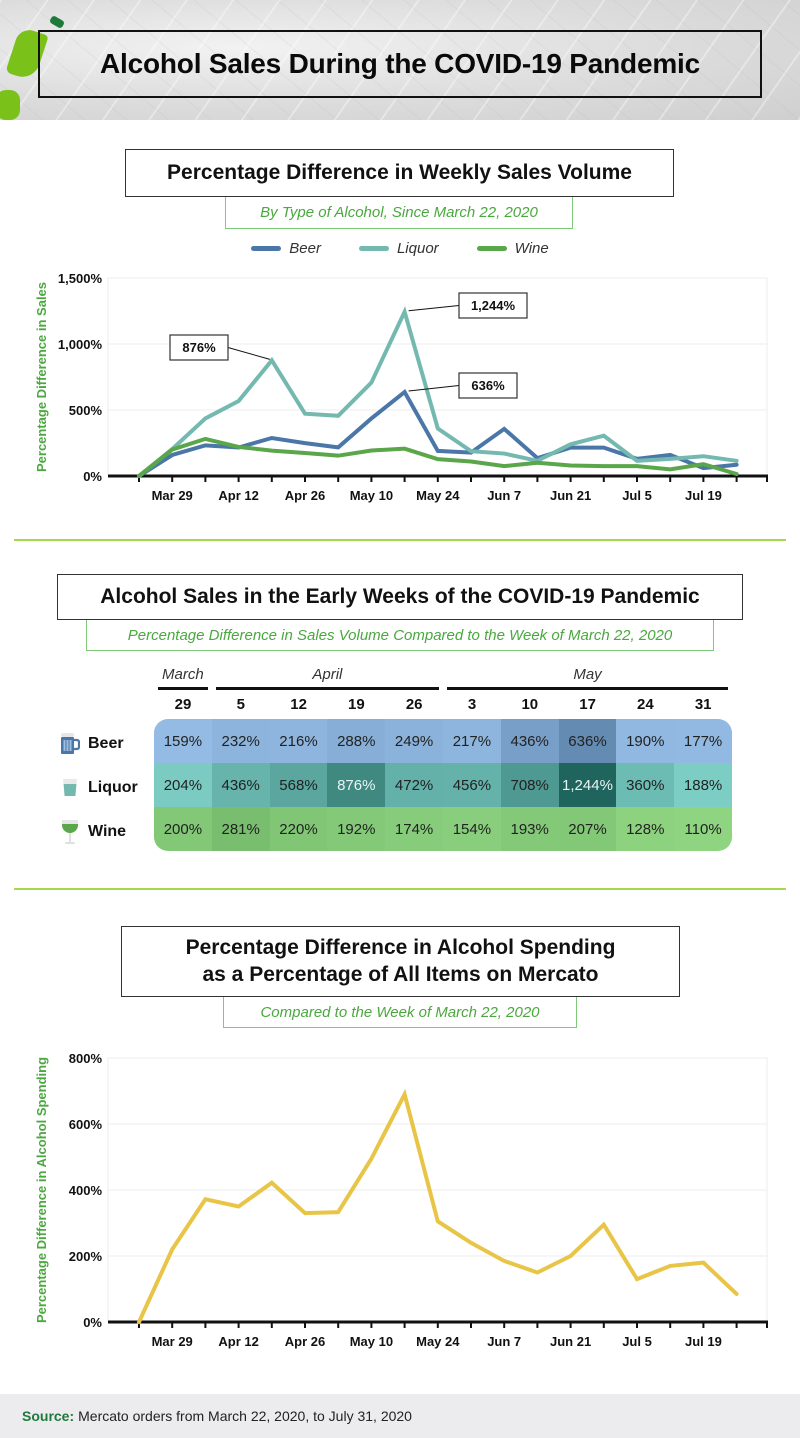 The image size is (800, 1438). What do you see at coordinates (240, 741) in the screenshot?
I see `heatmap-cell-beer: 232%` at bounding box center [240, 741].